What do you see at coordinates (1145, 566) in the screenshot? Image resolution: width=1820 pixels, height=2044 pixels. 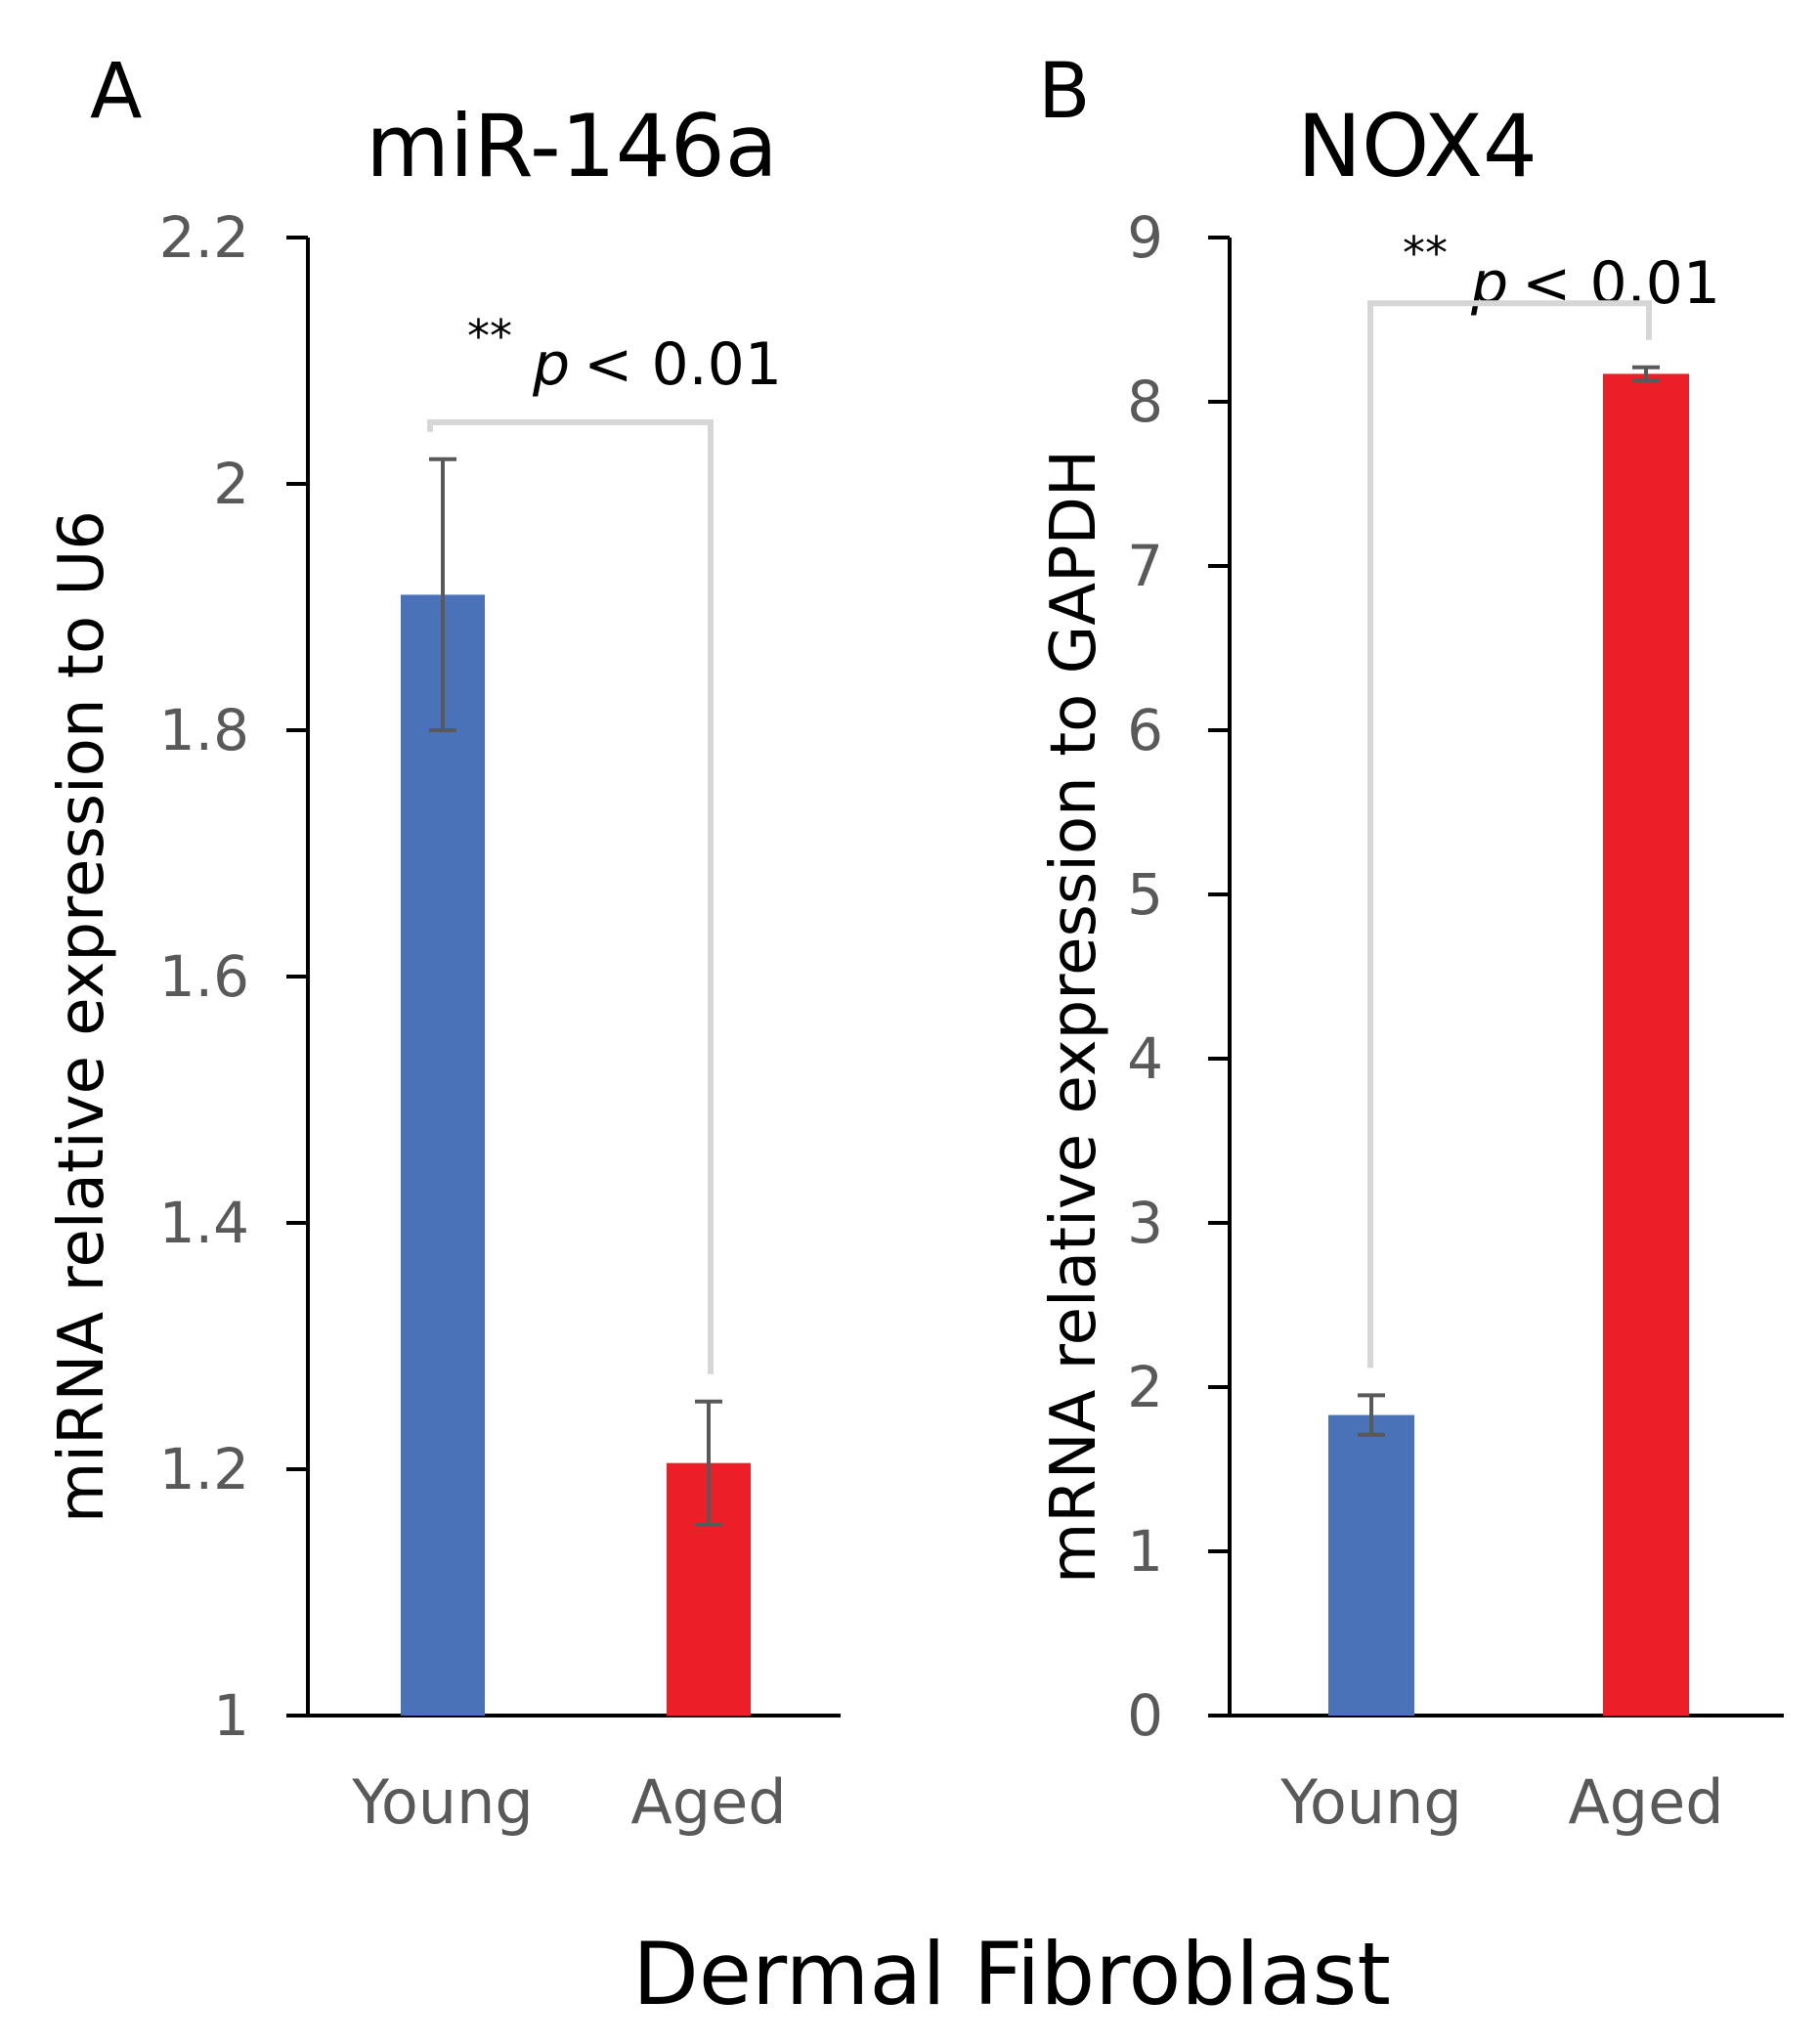 I see `y-tick-label: 7` at bounding box center [1145, 566].